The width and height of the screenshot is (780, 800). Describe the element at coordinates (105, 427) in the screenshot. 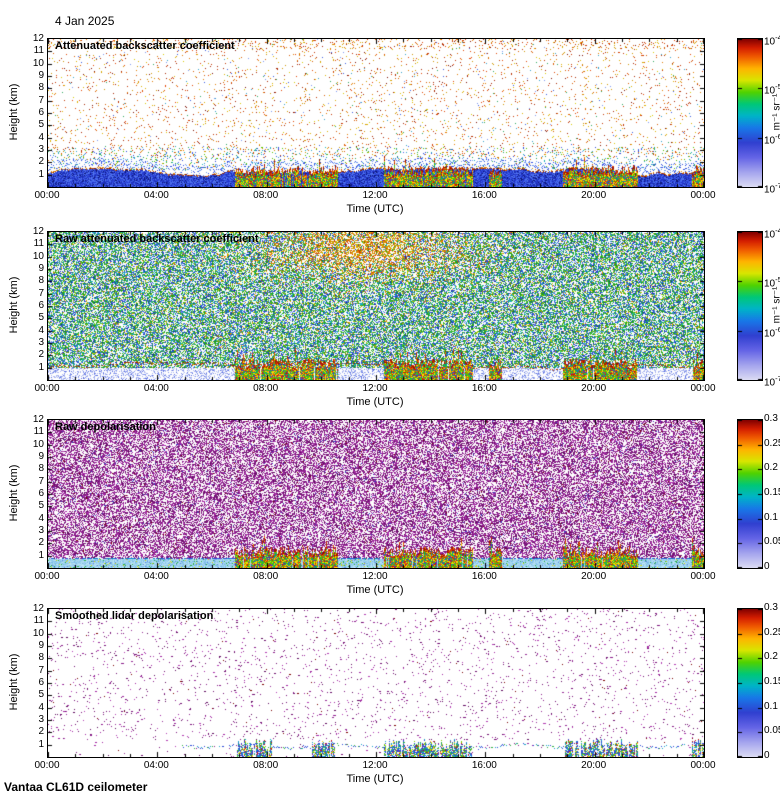

I see `panel-title: Raw depolarisation` at that location.